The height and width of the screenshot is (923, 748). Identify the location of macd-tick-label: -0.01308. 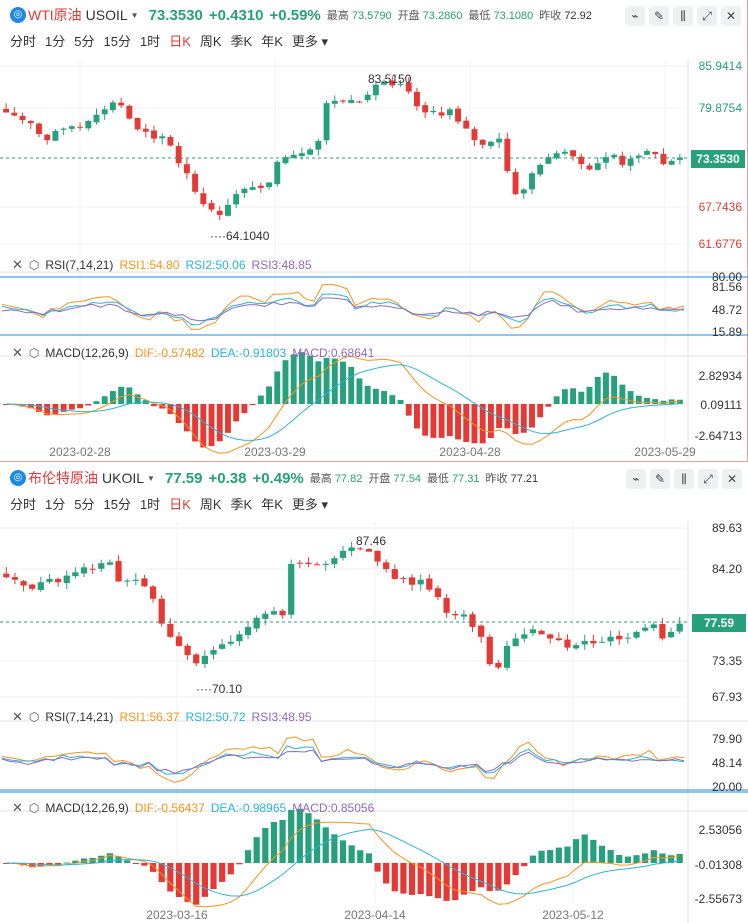
(719, 865).